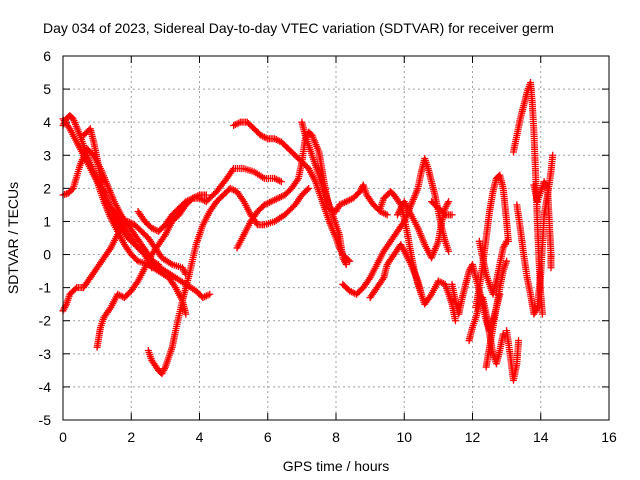 The width and height of the screenshot is (640, 480). I want to click on y-tick-label: 5, so click(47, 89).